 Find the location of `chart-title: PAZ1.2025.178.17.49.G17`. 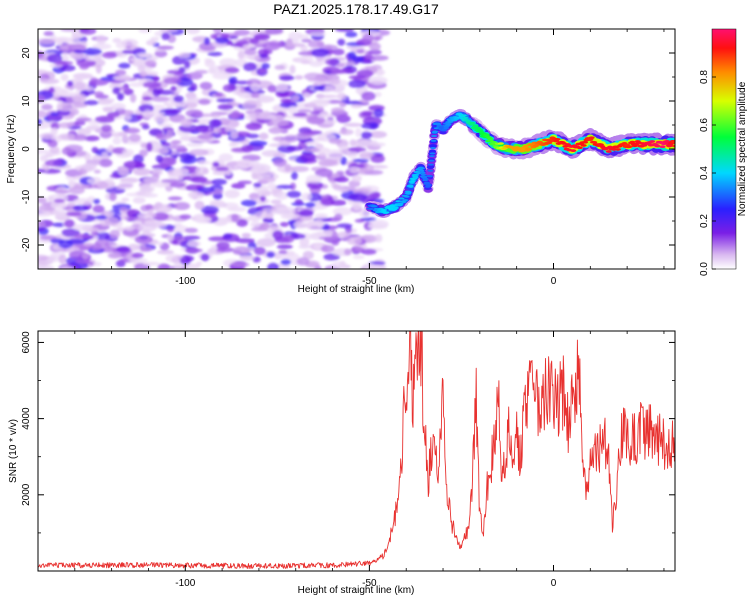

chart-title: PAZ1.2025.178.17.49.G17 is located at coordinates (356, 9).